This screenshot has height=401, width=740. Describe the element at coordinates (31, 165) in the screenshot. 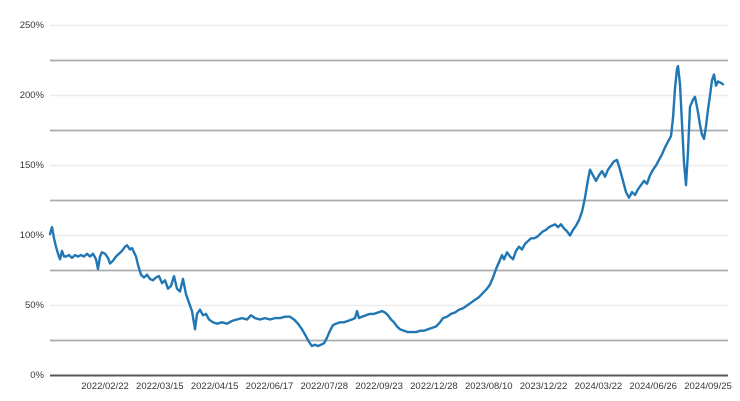

I see `y-tick-label: 150%` at that location.